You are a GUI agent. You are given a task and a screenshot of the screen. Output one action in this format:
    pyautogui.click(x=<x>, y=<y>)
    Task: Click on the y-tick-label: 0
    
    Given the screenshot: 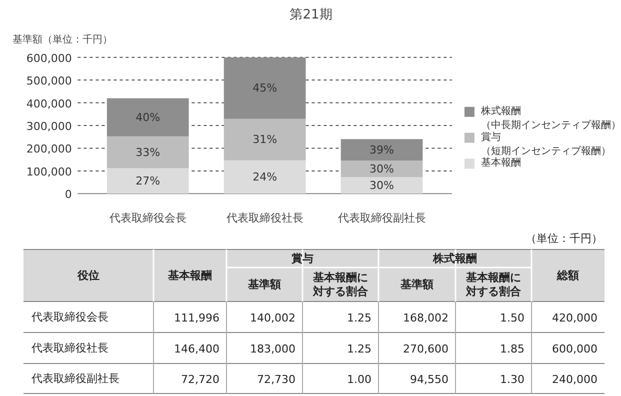 What is the action you would take?
    pyautogui.click(x=68, y=195)
    